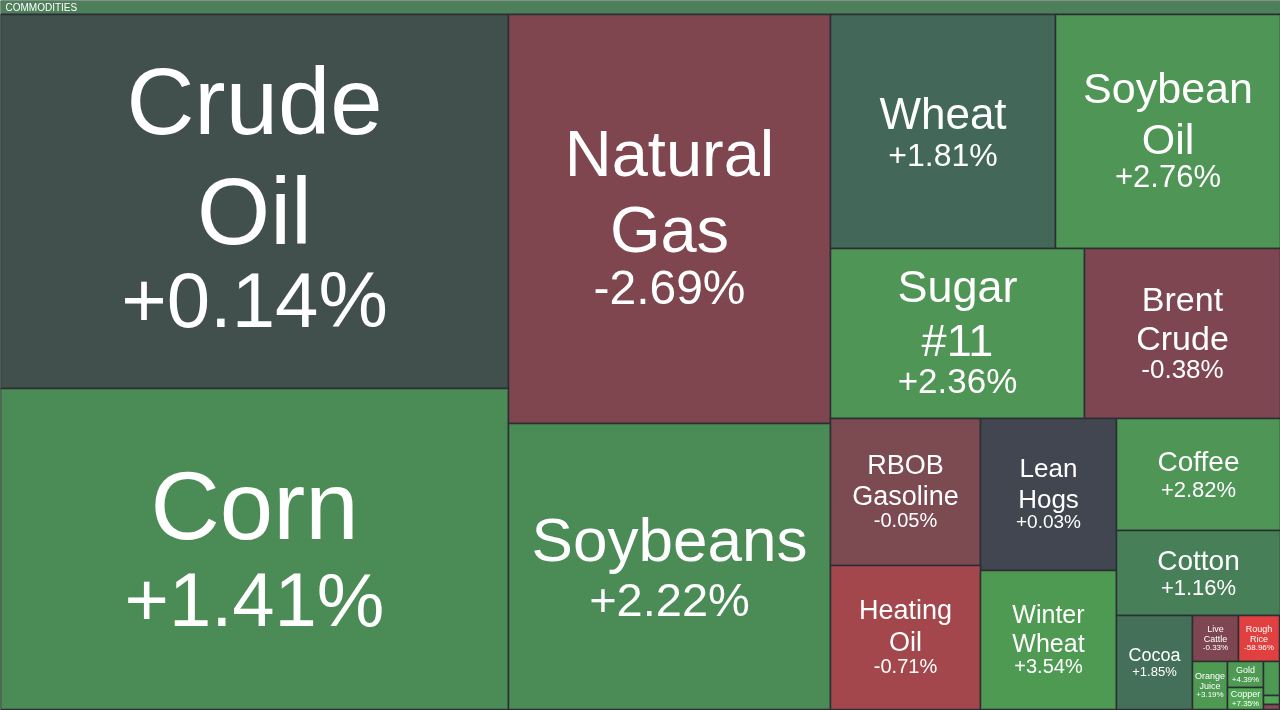 This screenshot has width=1280, height=710. I want to click on category-label: Live Cattle, so click(1215, 634).